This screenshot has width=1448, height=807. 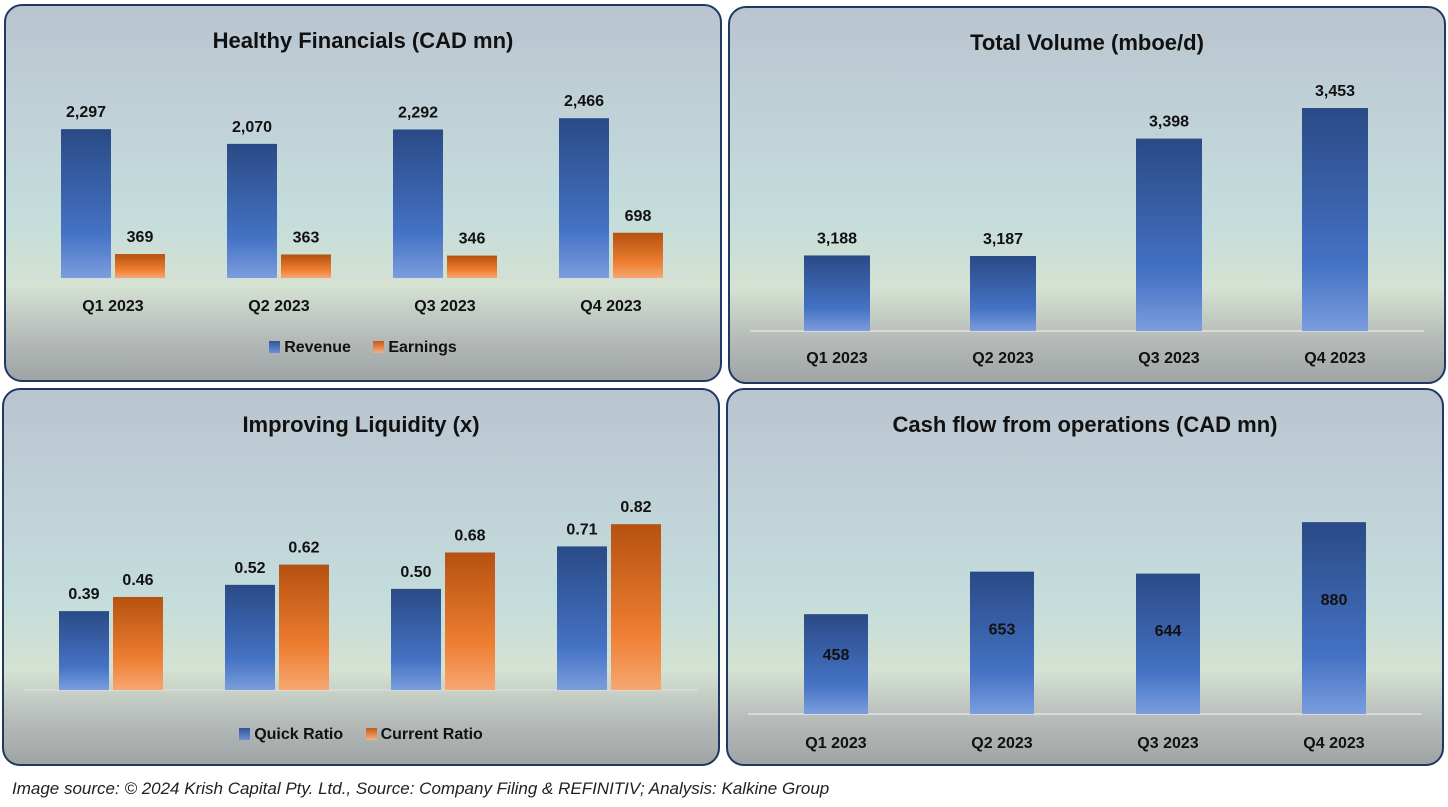 What do you see at coordinates (1087, 42) in the screenshot?
I see `chart-title: Total Volume (mboe/d)` at bounding box center [1087, 42].